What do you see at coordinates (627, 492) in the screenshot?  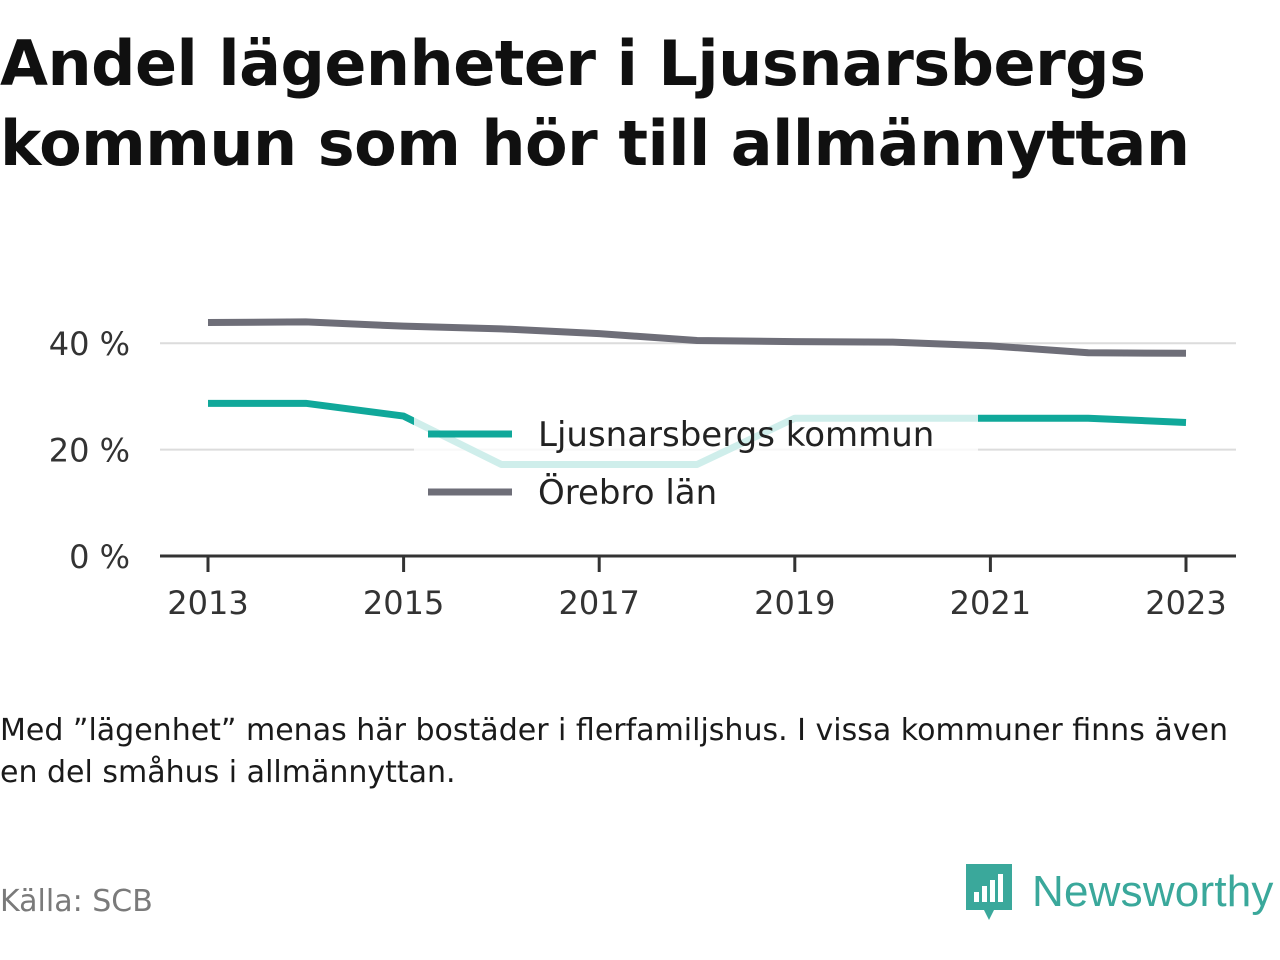 I see `legend-label: Örebro län` at bounding box center [627, 492].